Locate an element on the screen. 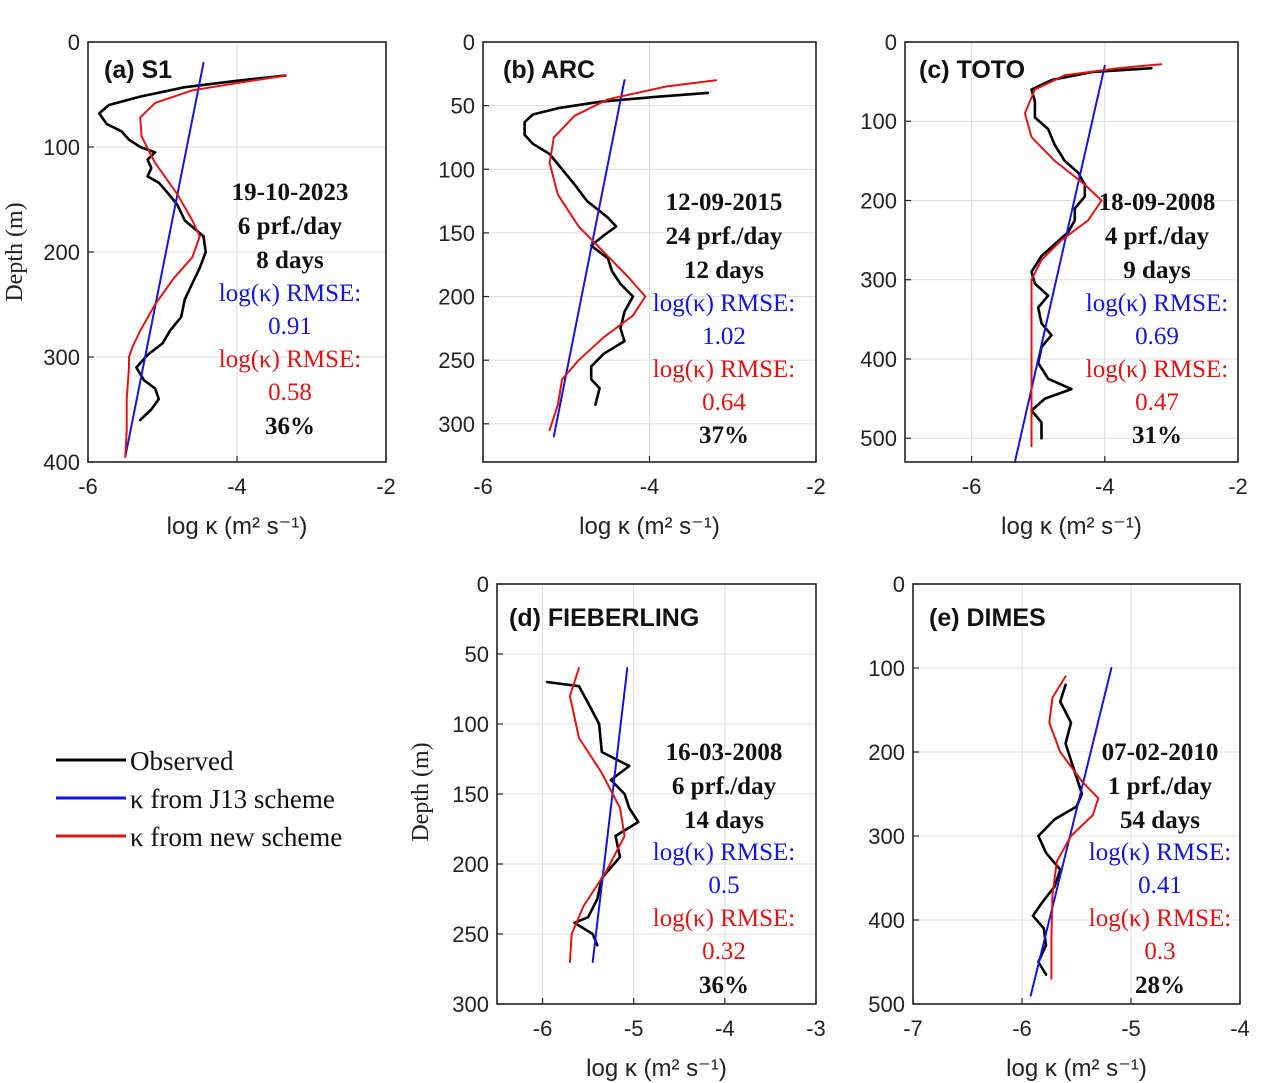 This screenshot has width=1270, height=1083. annotation-date: 07-02-2010 is located at coordinates (1160, 752).